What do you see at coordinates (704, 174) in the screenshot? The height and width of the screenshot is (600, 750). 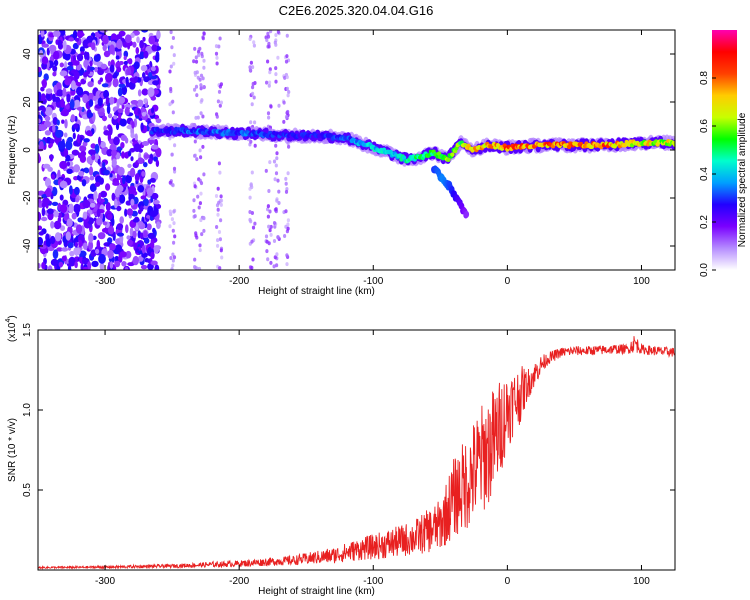 I see `colorbar-tick-label: 0.4` at bounding box center [704, 174].